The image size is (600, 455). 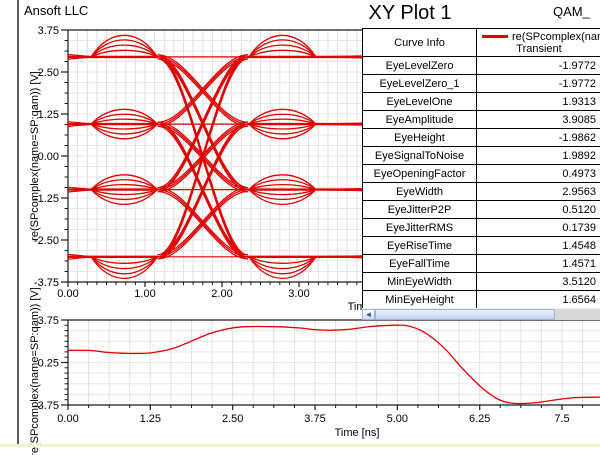 I want to click on table-row: EyeJitterP2P 0.5120, so click(x=481, y=209).